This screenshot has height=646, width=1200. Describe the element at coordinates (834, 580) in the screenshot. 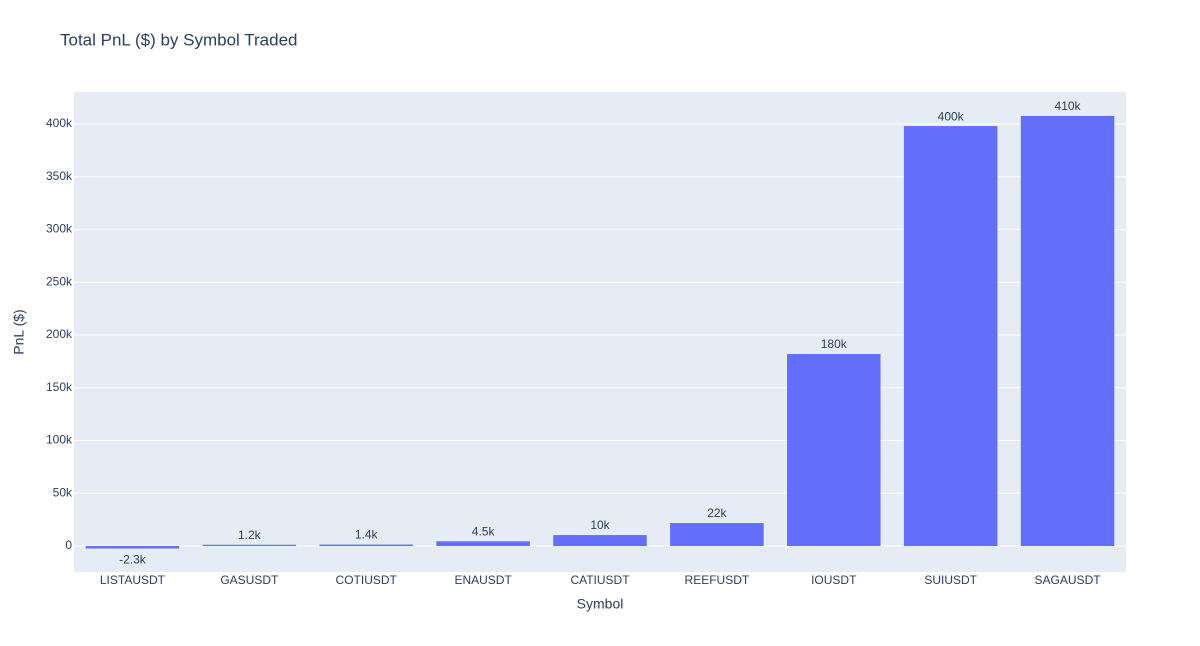

I see `x-tick-label: IOUSDT` at that location.